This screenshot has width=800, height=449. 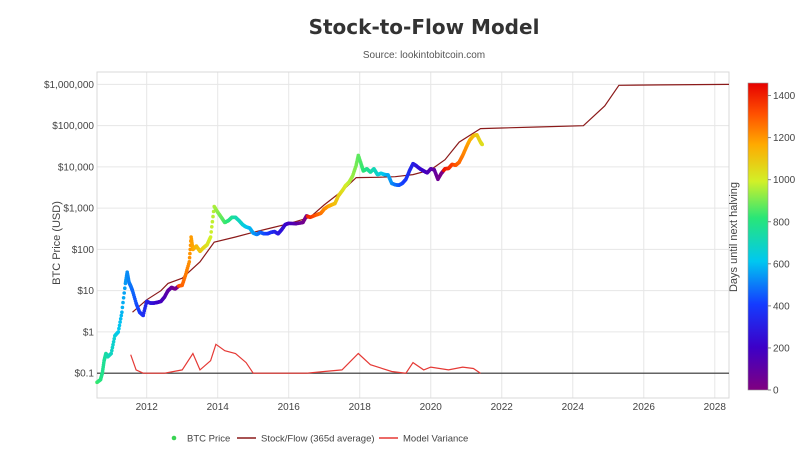 What do you see at coordinates (781, 306) in the screenshot?
I see `colorbar-tick-label: 400` at bounding box center [781, 306].